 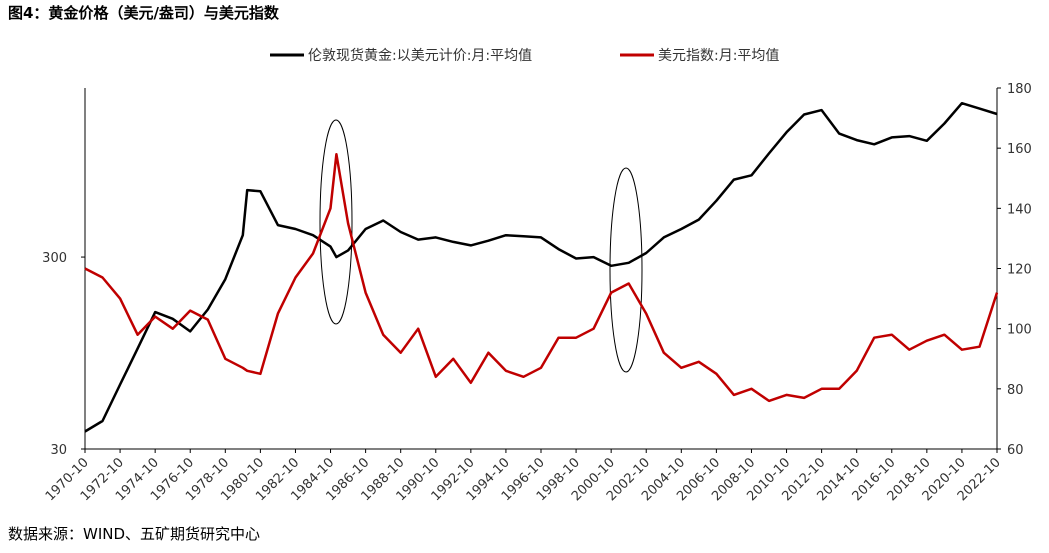 What do you see at coordinates (134, 534) in the screenshot?
I see `source: 数据来源：WIND、五矿期货研究中心` at bounding box center [134, 534].